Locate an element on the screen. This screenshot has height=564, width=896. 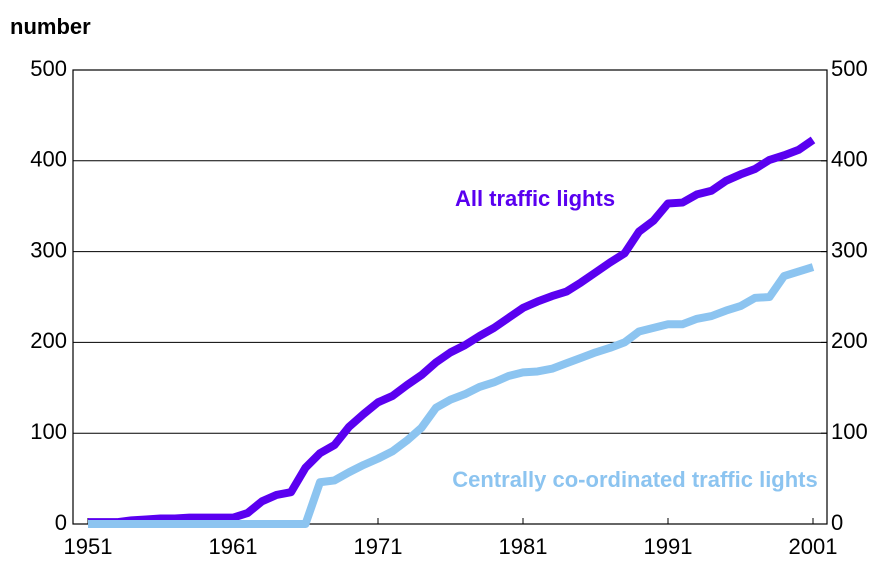
x-tick-label: 1981 is located at coordinates (523, 546).